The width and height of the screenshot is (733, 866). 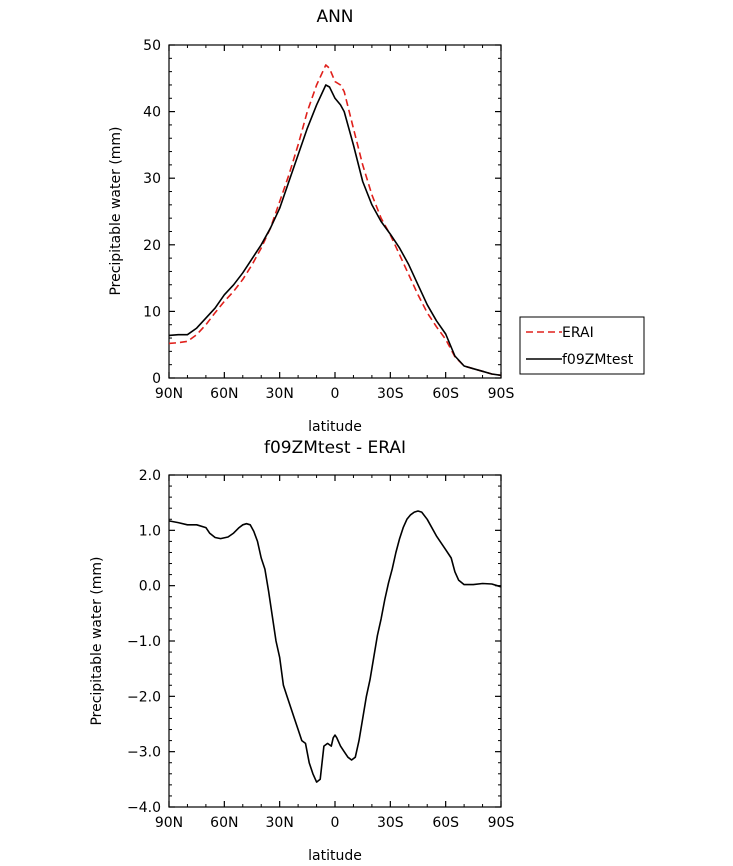 I want to click on y-tick-label: −2.0, so click(x=144, y=697).